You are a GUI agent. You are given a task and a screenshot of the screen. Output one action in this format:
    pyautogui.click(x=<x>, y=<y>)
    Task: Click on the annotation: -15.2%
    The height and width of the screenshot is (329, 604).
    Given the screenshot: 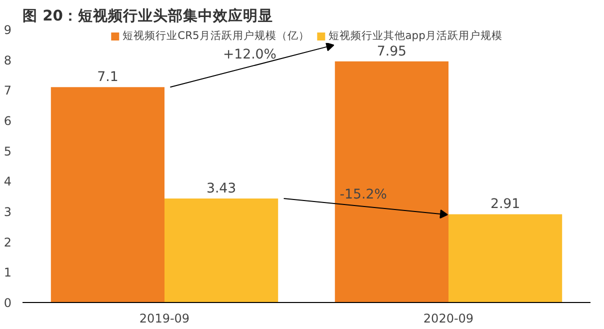 What is the action you would take?
    pyautogui.click(x=363, y=194)
    